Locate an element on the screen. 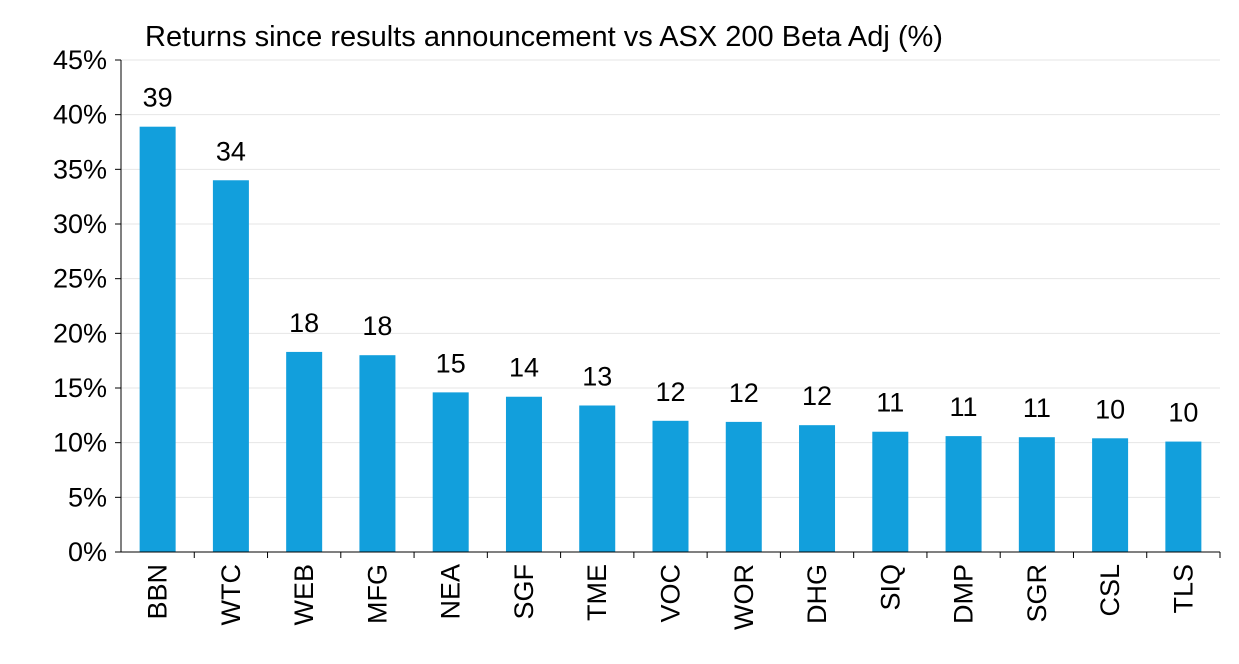  data-label-bbn: 39 is located at coordinates (158, 98).